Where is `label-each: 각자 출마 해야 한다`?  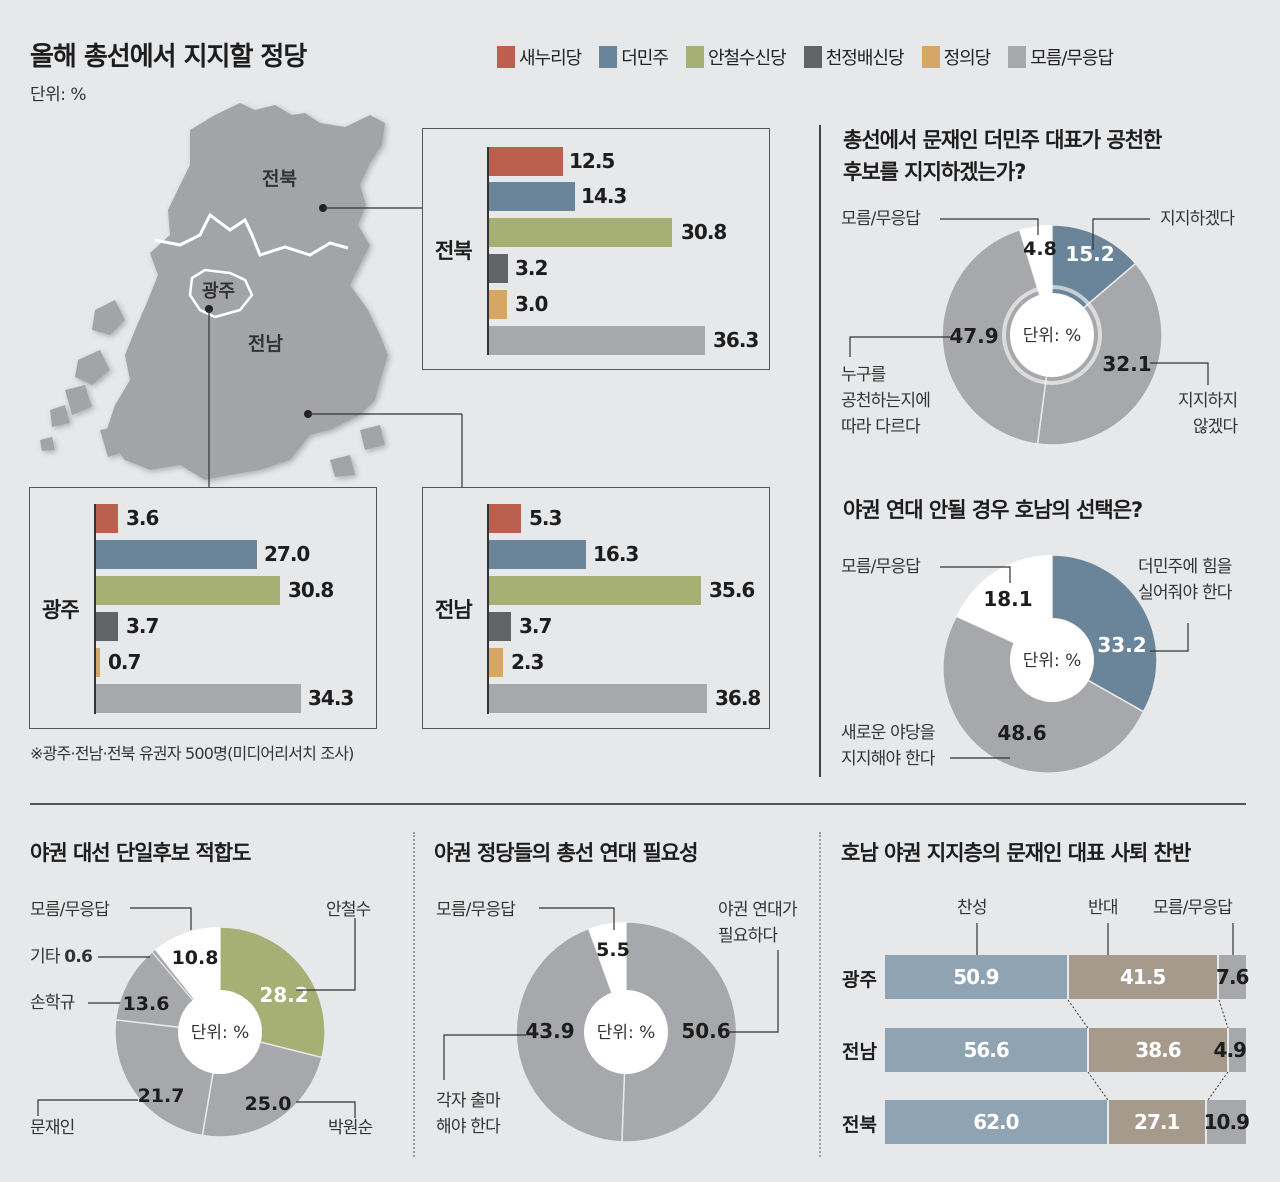
label-each: 각자 출마 해야 한다 is located at coordinates (468, 1114).